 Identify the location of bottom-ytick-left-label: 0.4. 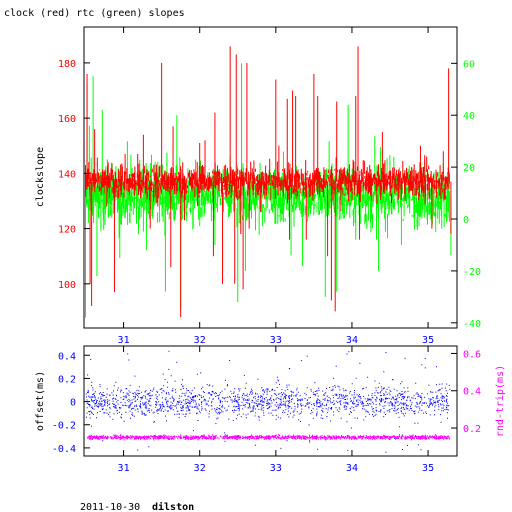
(67, 356).